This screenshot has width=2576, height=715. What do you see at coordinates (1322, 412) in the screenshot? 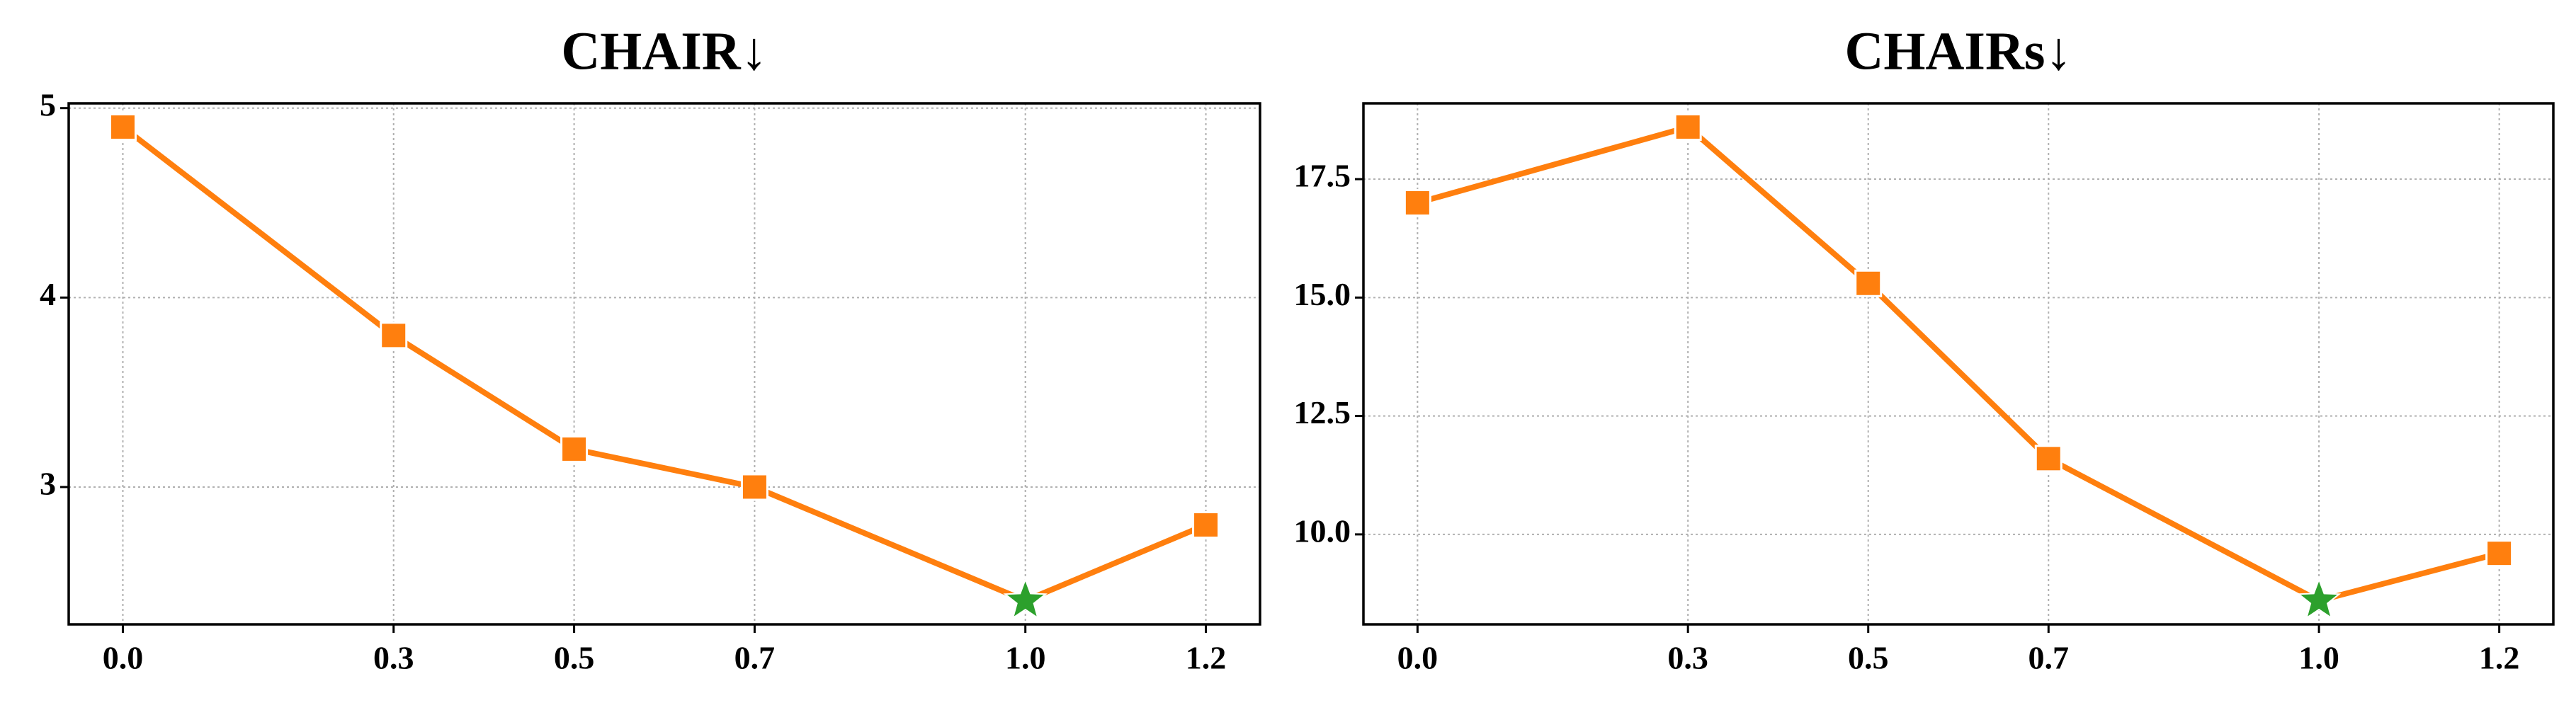
I see `y-tick-label: 12.5` at bounding box center [1322, 412].